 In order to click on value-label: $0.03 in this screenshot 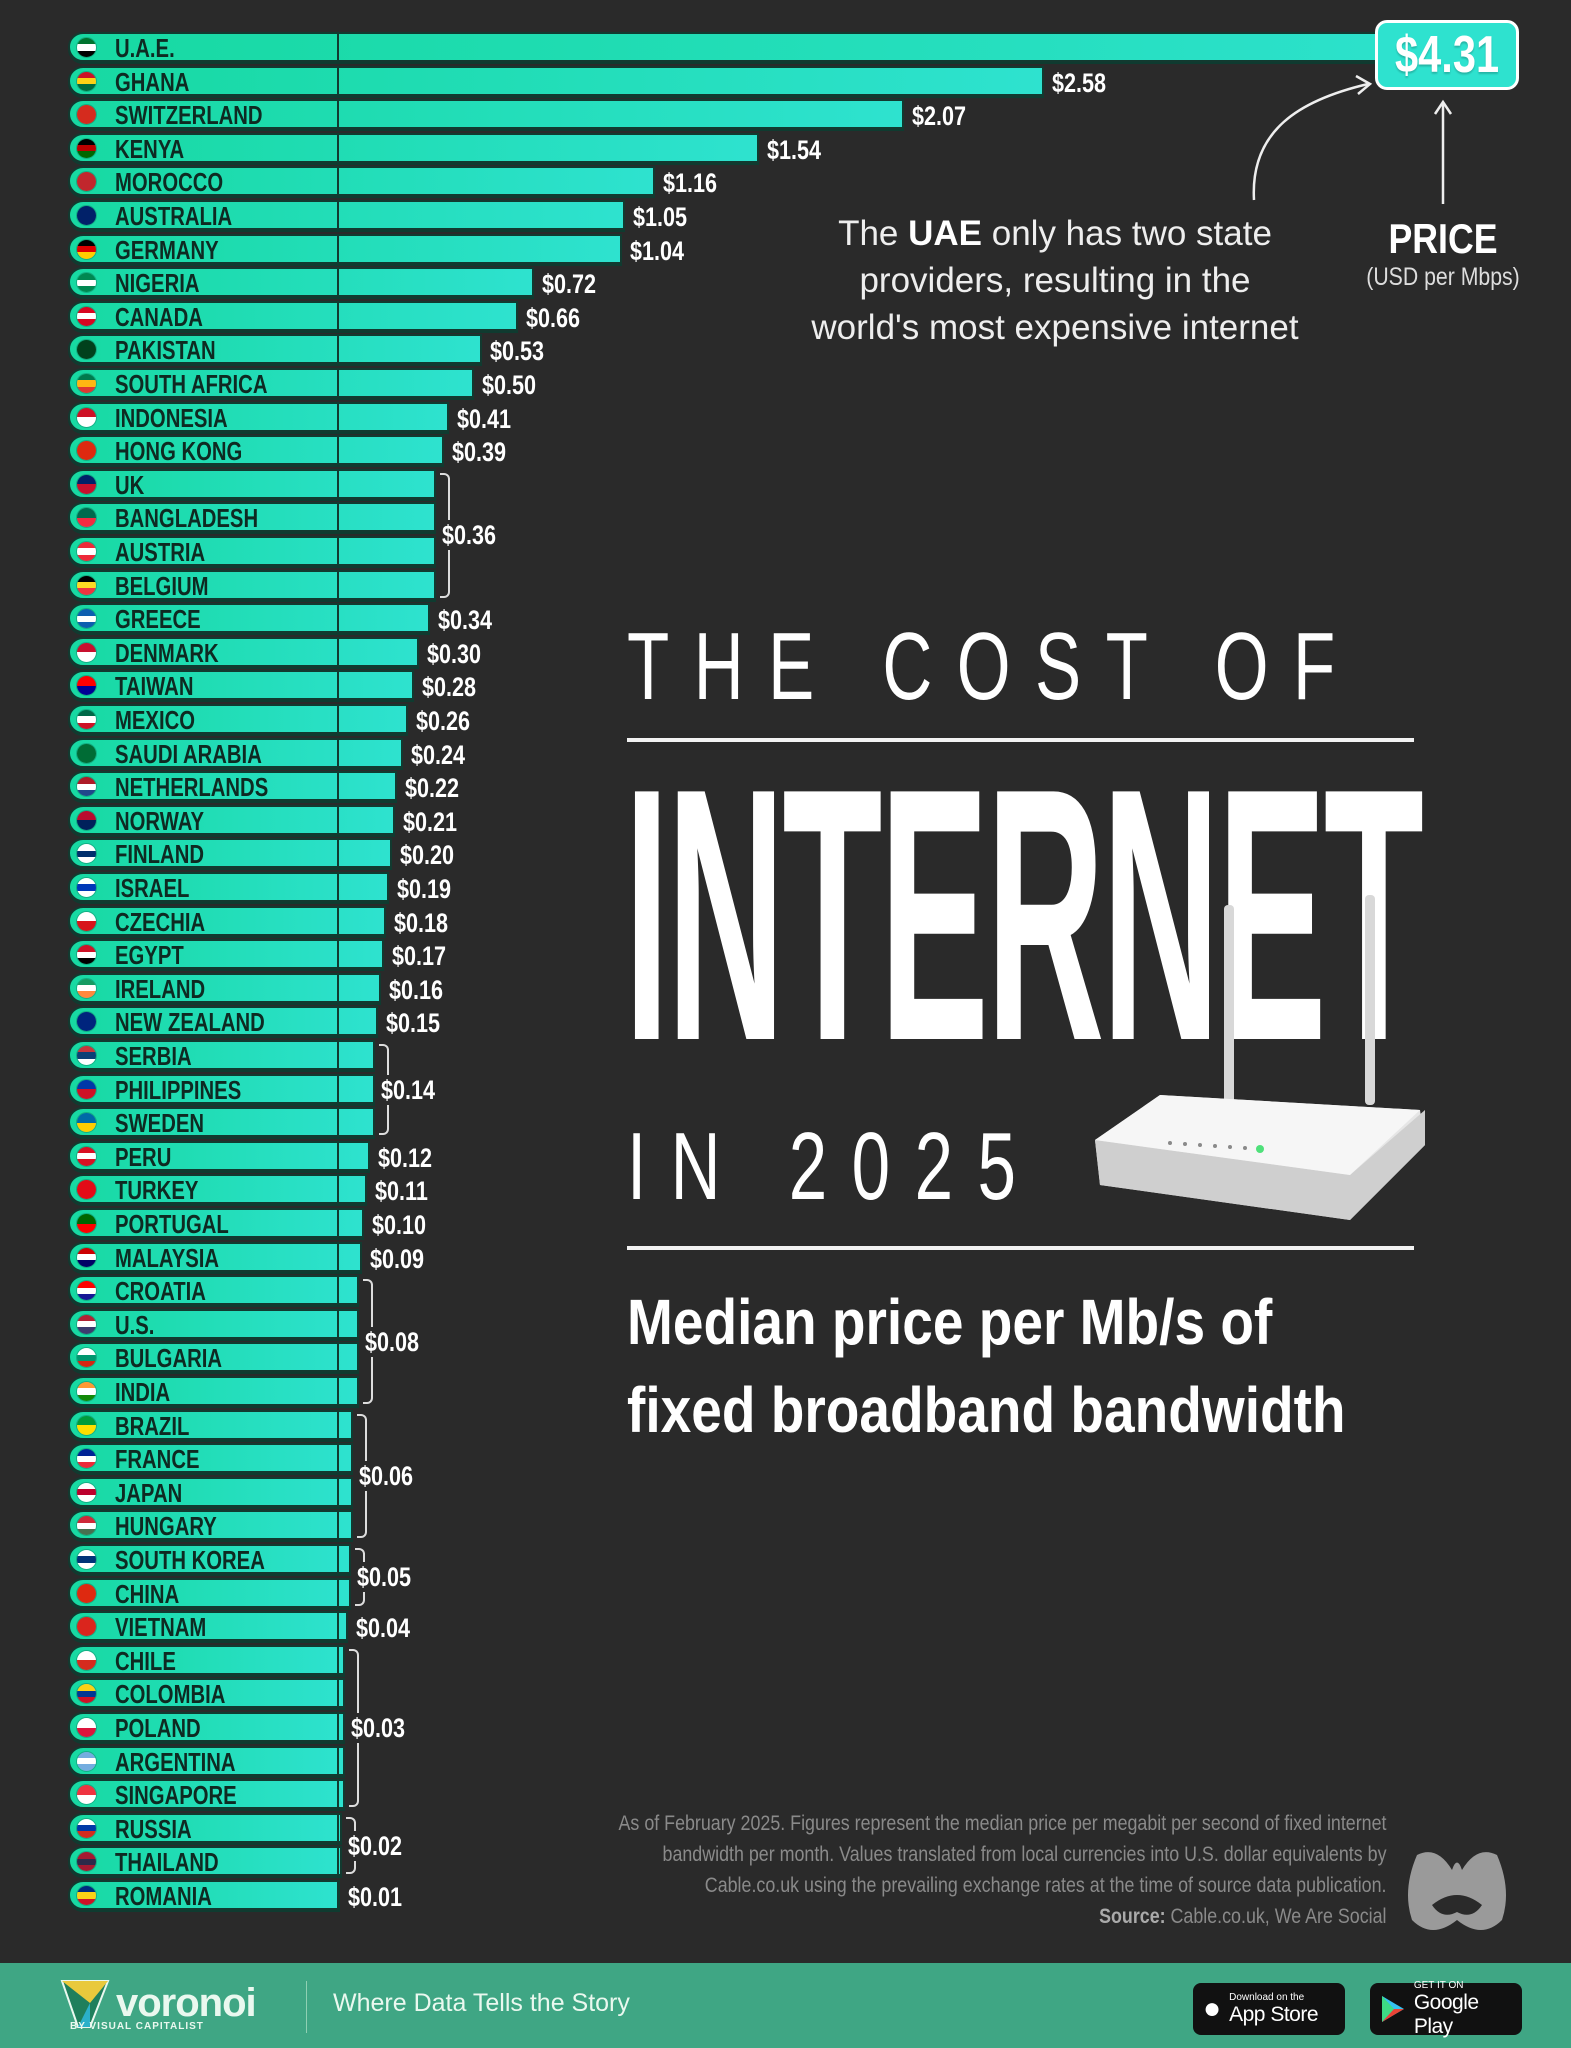, I will do `click(378, 1728)`.